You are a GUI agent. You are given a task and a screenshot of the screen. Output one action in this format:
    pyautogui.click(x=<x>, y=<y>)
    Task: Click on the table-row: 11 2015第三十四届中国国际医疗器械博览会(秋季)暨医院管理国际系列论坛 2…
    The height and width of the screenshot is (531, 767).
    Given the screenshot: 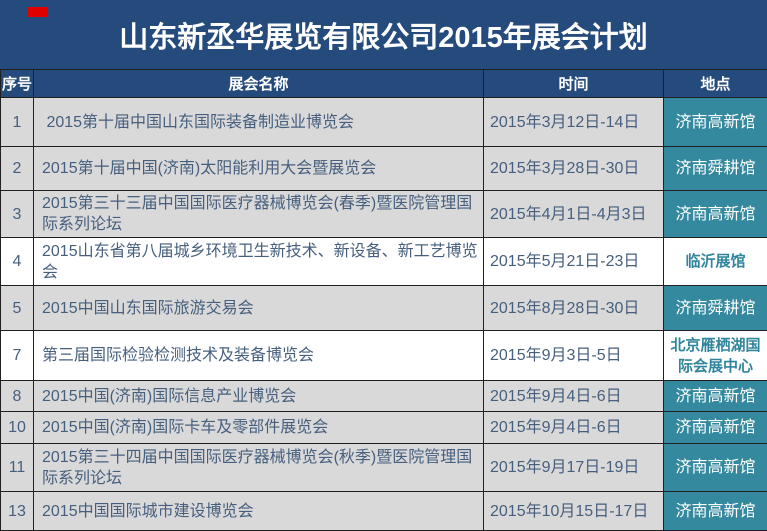 What is the action you would take?
    pyautogui.click(x=384, y=468)
    